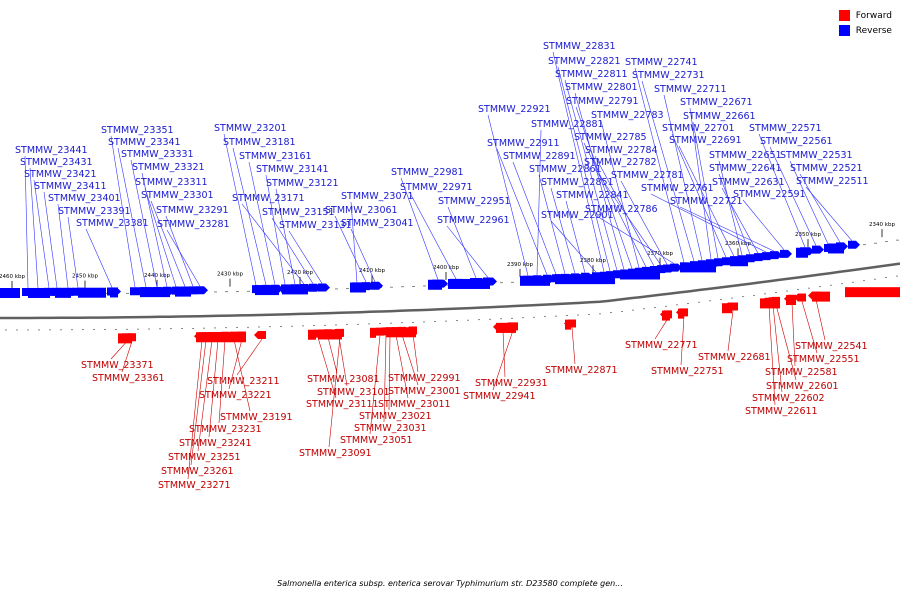 Image resolution: width=900 pixels, height=600 pixels. What do you see at coordinates (565, 169) in the screenshot?
I see `reverse-gene-label: STMMW_22861` at bounding box center [565, 169].